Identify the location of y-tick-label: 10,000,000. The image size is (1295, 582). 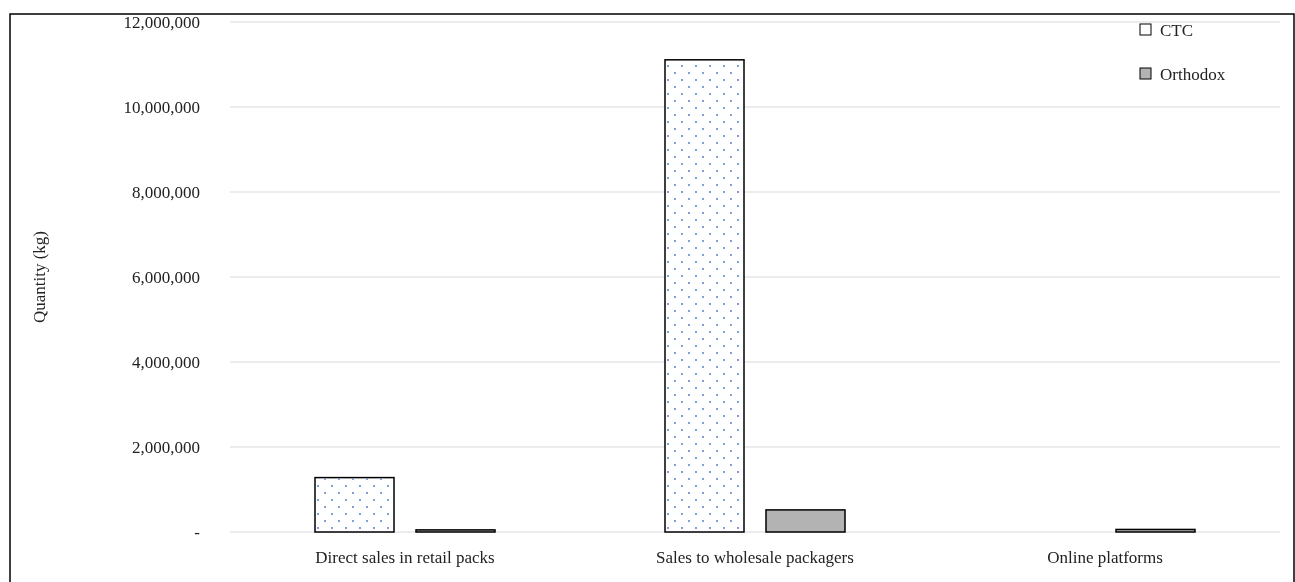
(161, 107).